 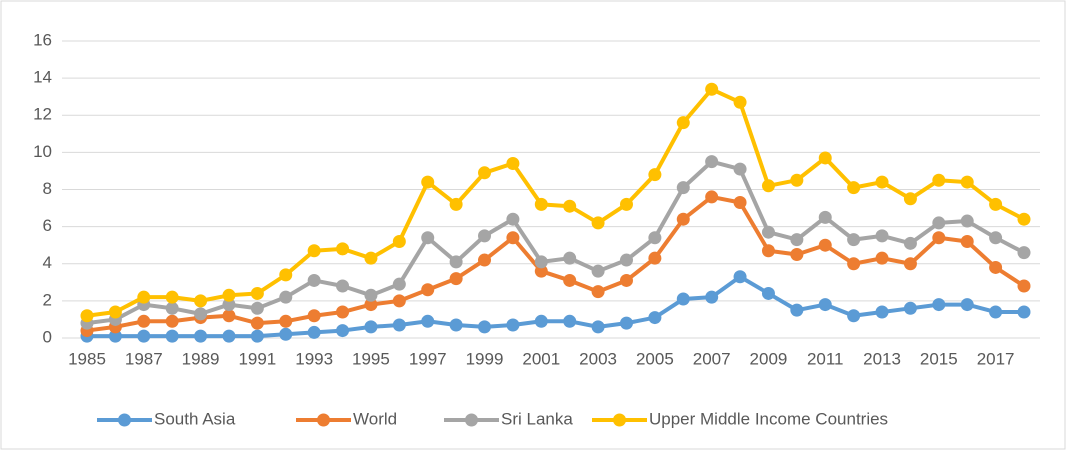 What do you see at coordinates (314, 358) in the screenshot?
I see `x-tick-label: 1993` at bounding box center [314, 358].